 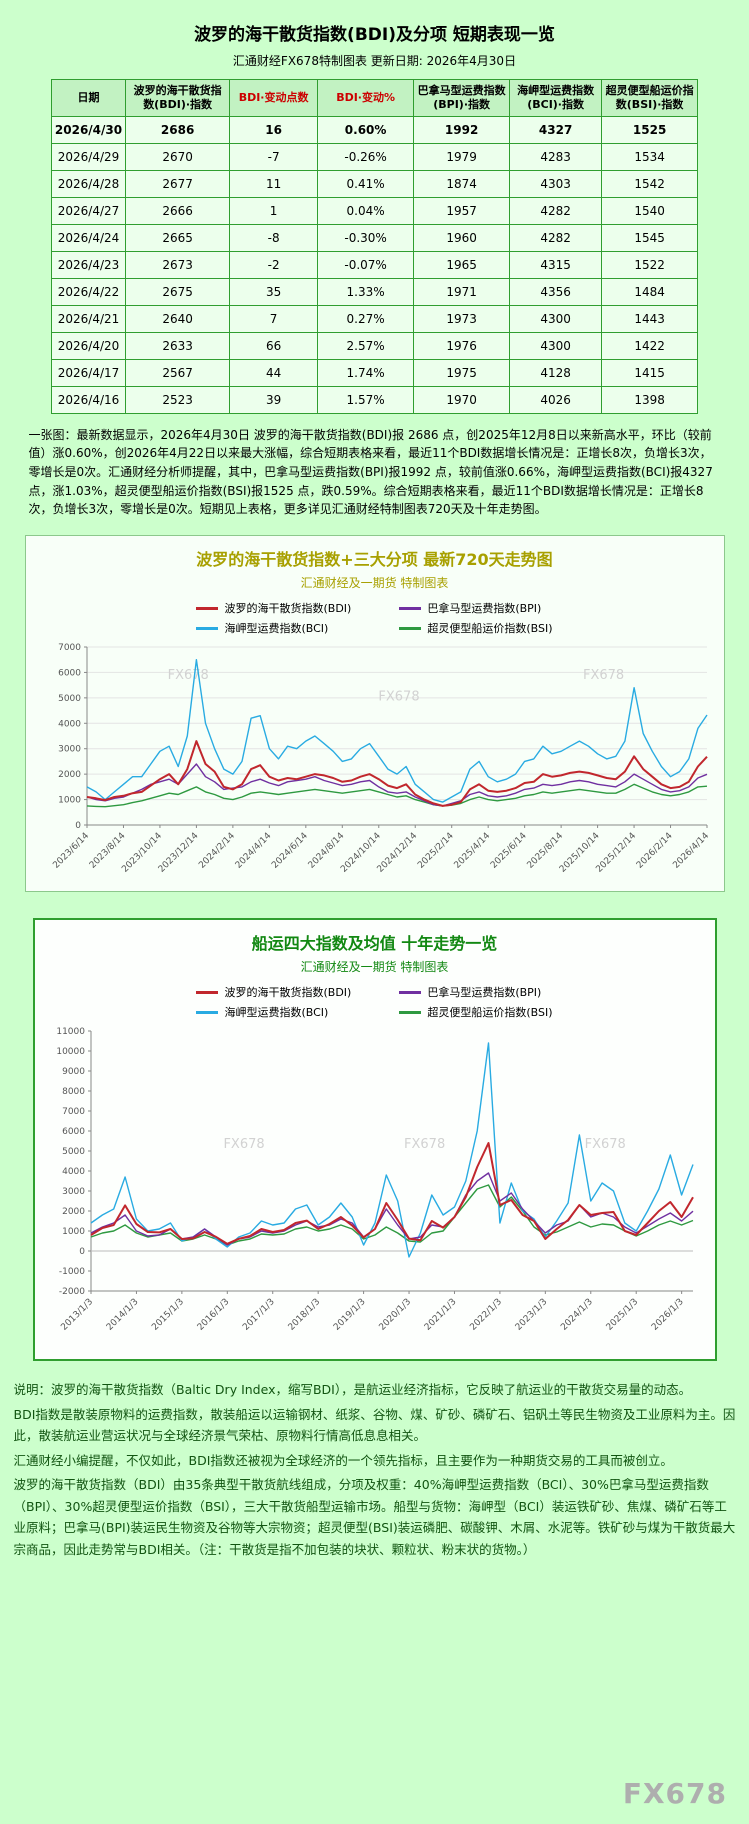 I want to click on table-cell: 1874, so click(x=462, y=183).